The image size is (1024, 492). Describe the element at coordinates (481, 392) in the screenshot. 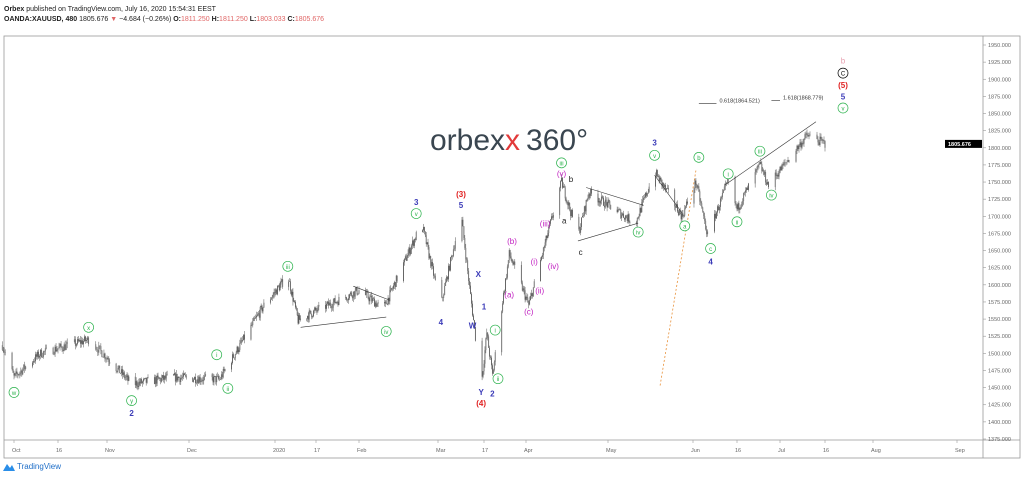

I see `wave-label: Y` at that location.